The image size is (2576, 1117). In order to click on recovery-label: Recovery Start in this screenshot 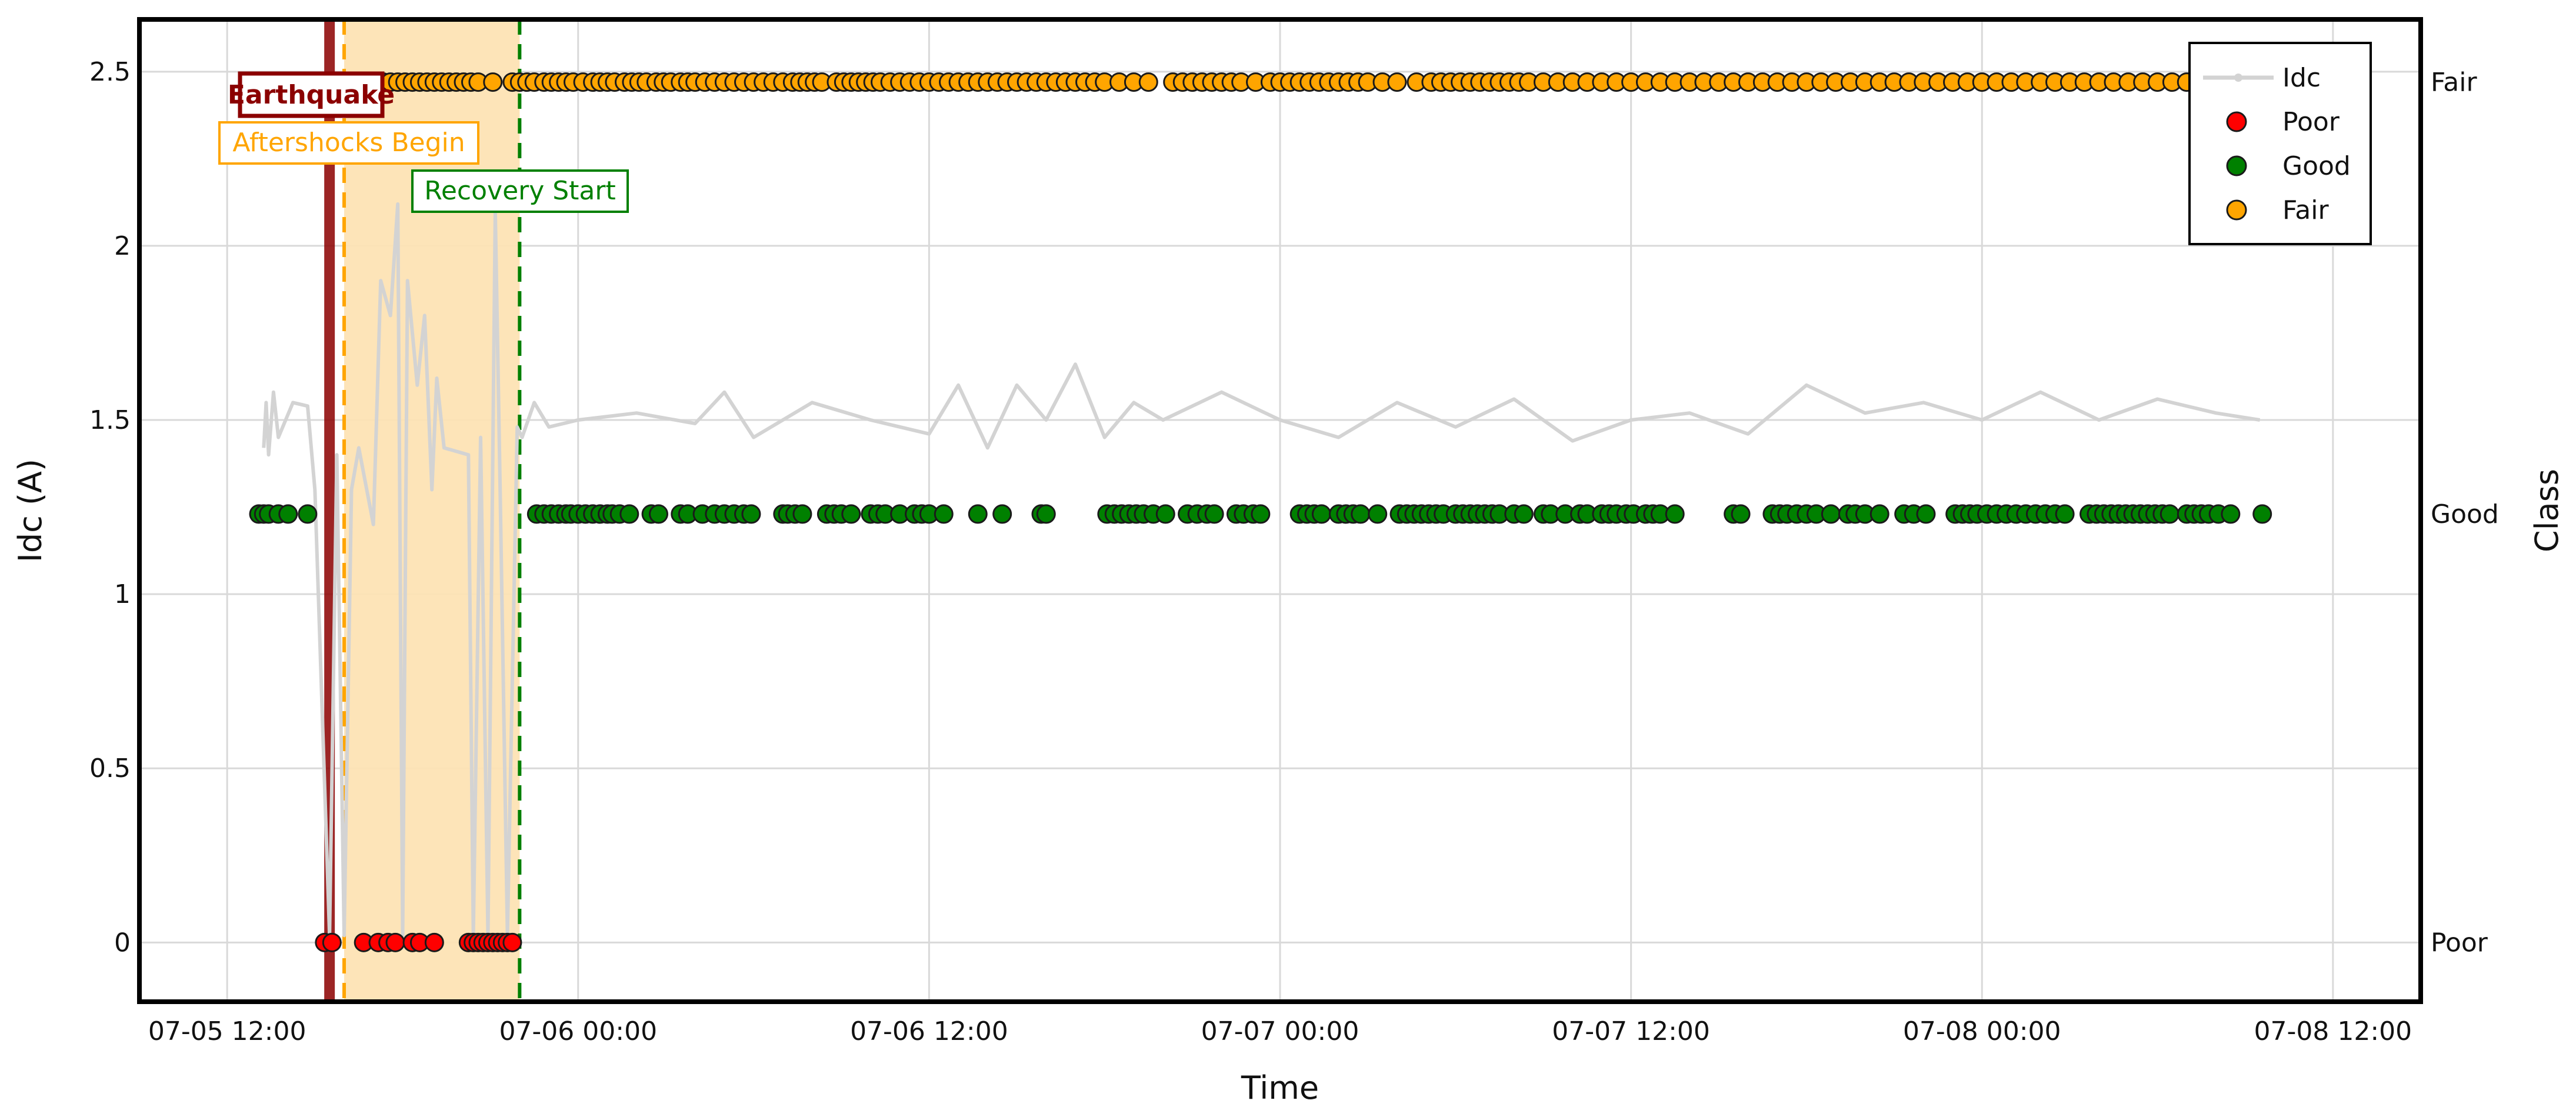, I will do `click(520, 191)`.